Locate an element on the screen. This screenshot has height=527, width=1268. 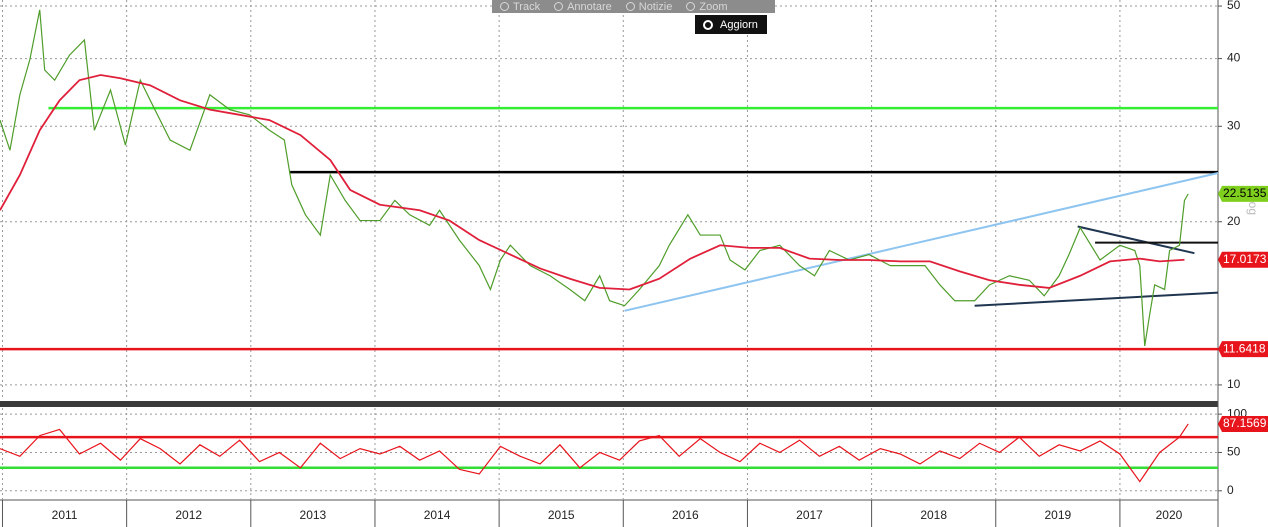
value-tag: 87.1569 is located at coordinates (1245, 423).